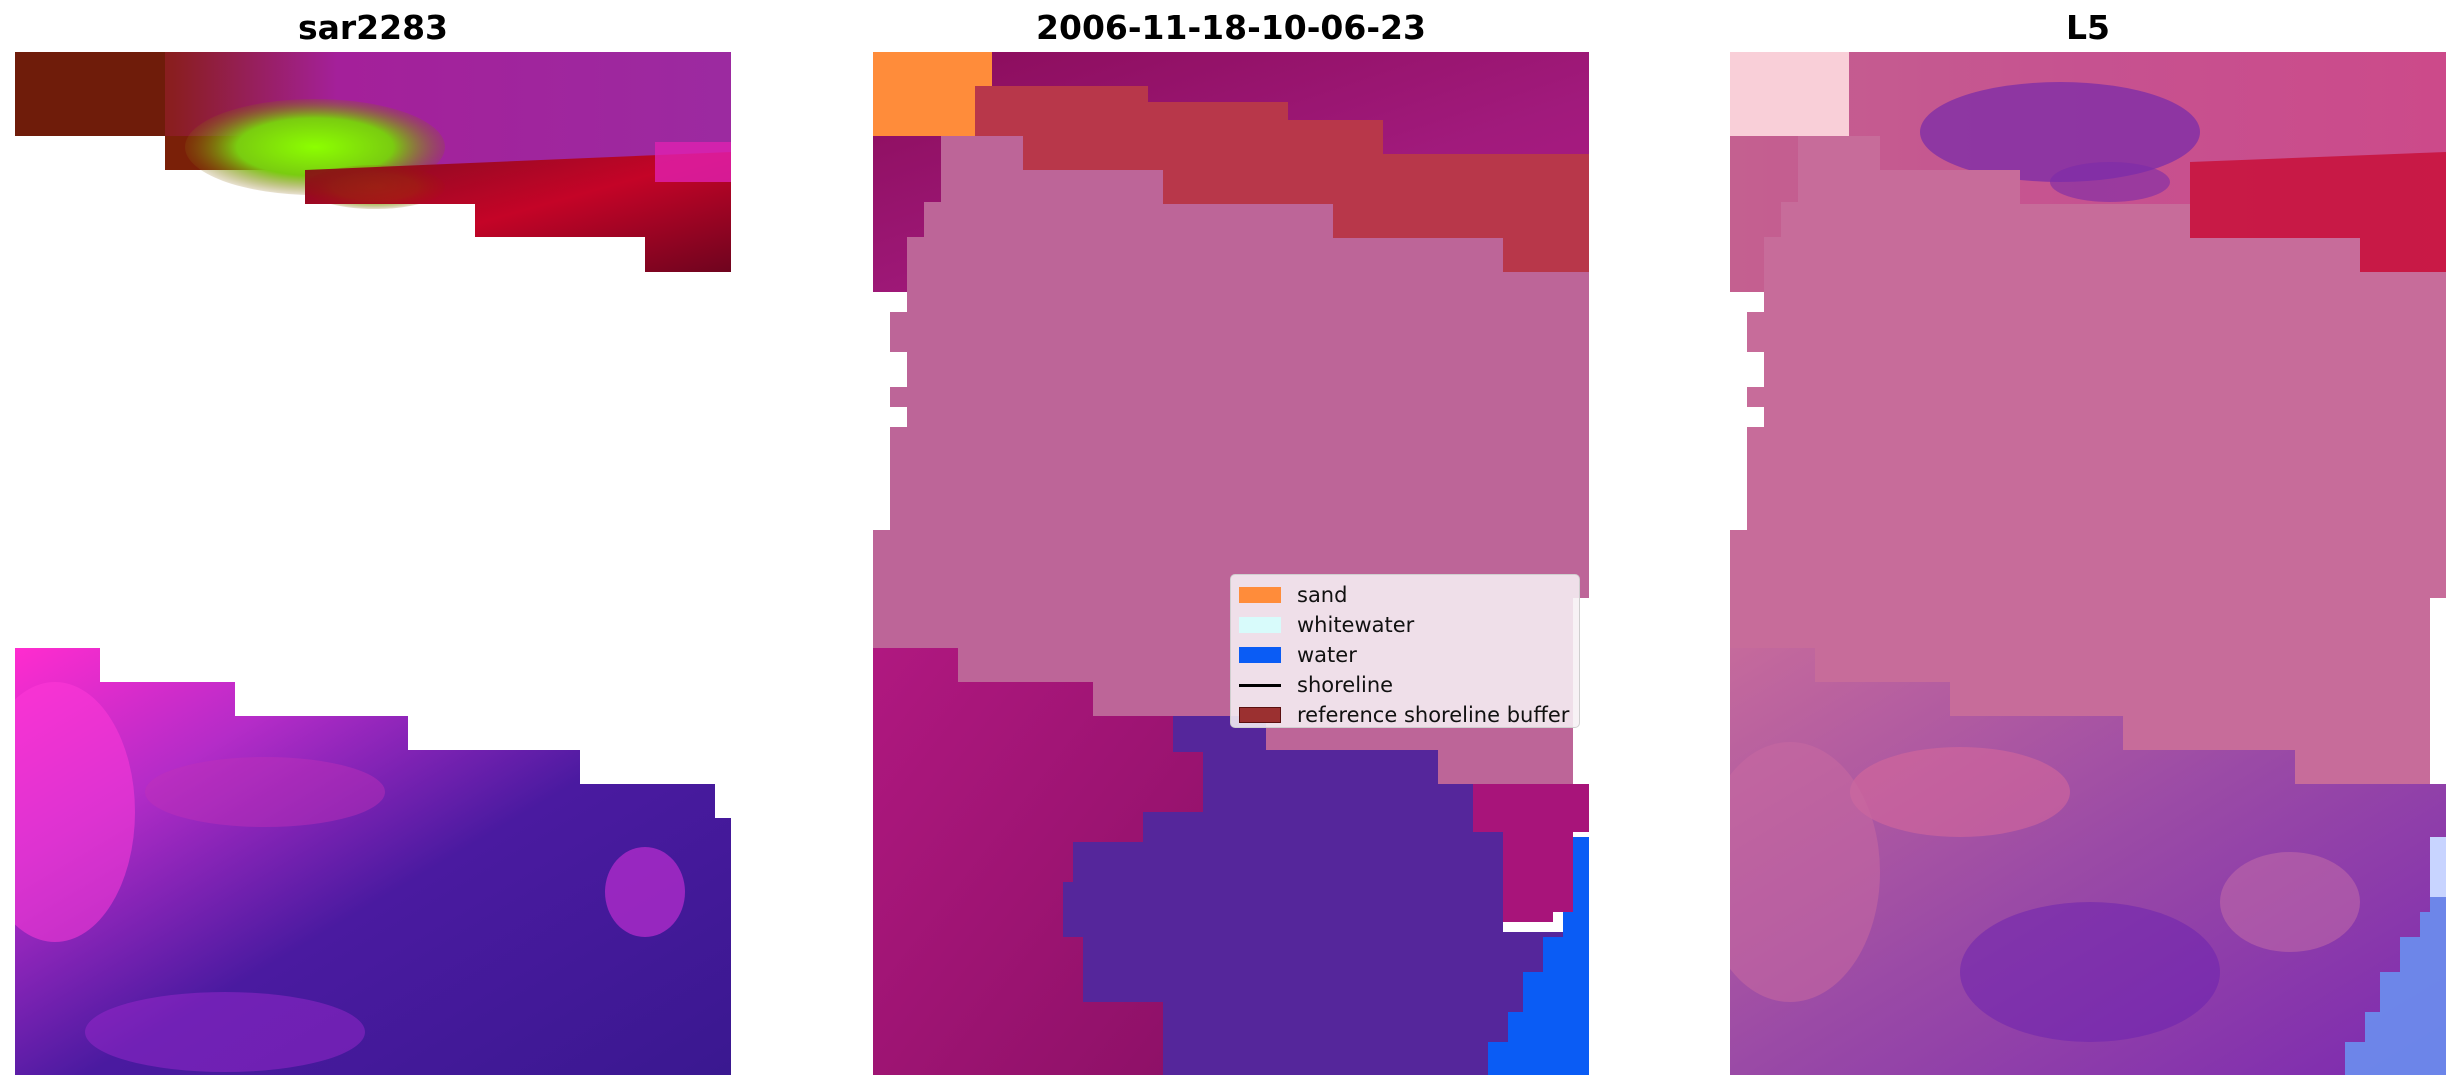 The width and height of the screenshot is (2460, 1089). Describe the element at coordinates (2290, 902) in the screenshot. I see `l5-pink-right` at that location.